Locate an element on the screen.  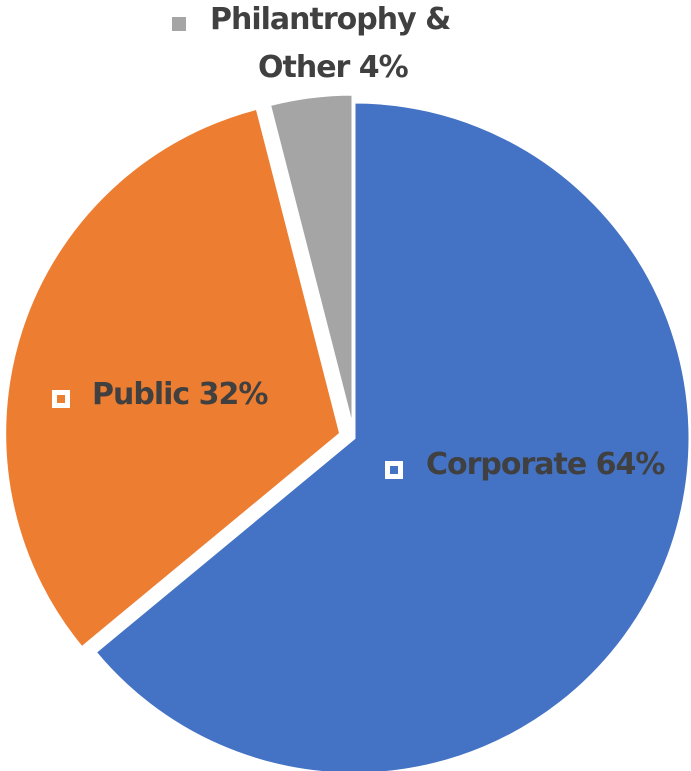
legend-key-public is located at coordinates (61, 399).